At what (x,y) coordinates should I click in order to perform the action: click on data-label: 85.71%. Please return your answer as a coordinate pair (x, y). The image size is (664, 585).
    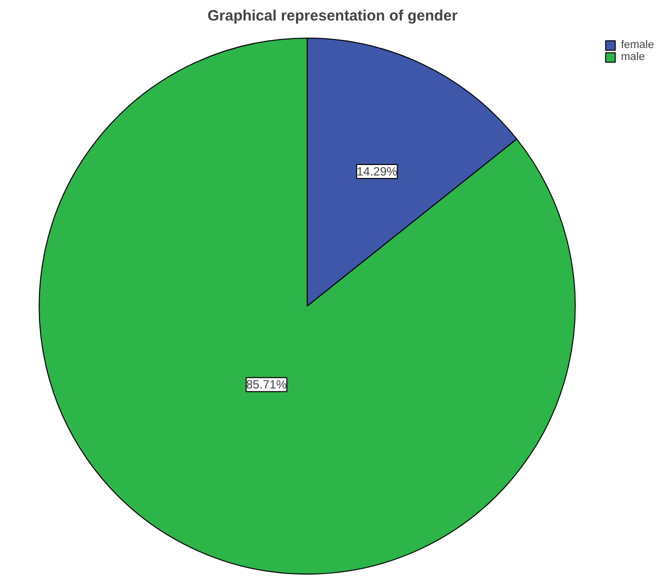
    Looking at the image, I should click on (267, 385).